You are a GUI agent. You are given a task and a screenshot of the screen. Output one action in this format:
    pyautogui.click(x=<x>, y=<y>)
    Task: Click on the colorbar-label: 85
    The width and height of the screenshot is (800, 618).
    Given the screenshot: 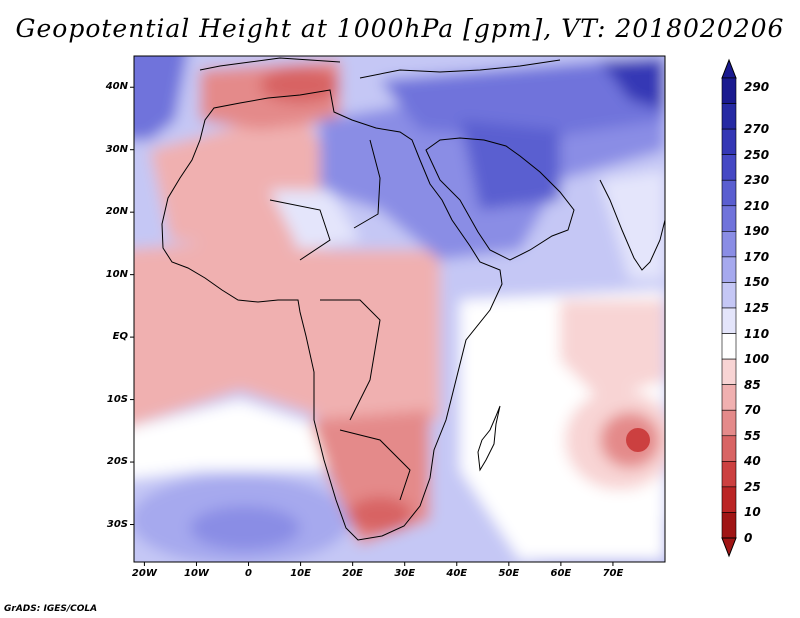 What is the action you would take?
    pyautogui.click(x=752, y=384)
    